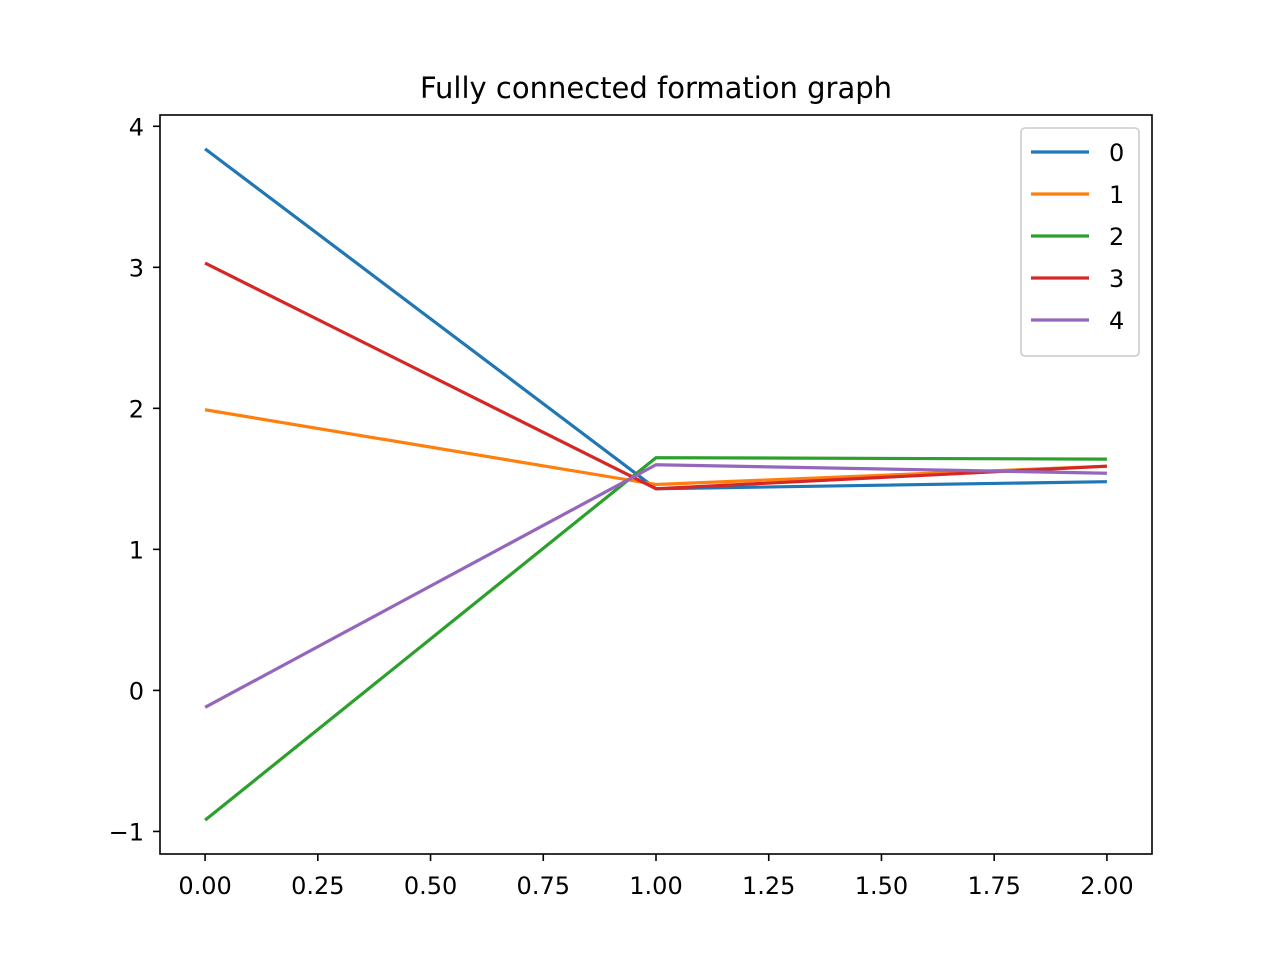 The width and height of the screenshot is (1280, 964). What do you see at coordinates (1116, 153) in the screenshot?
I see `legend-label-0: 0` at bounding box center [1116, 153].